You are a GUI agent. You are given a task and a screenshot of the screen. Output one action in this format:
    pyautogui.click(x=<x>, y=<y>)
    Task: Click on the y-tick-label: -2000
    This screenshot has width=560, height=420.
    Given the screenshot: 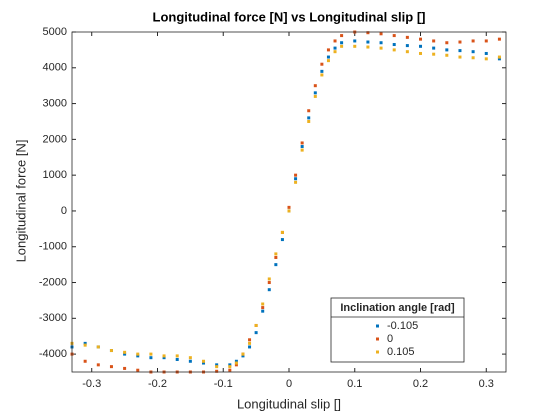 What is the action you would take?
    pyautogui.click(x=53, y=282)
    